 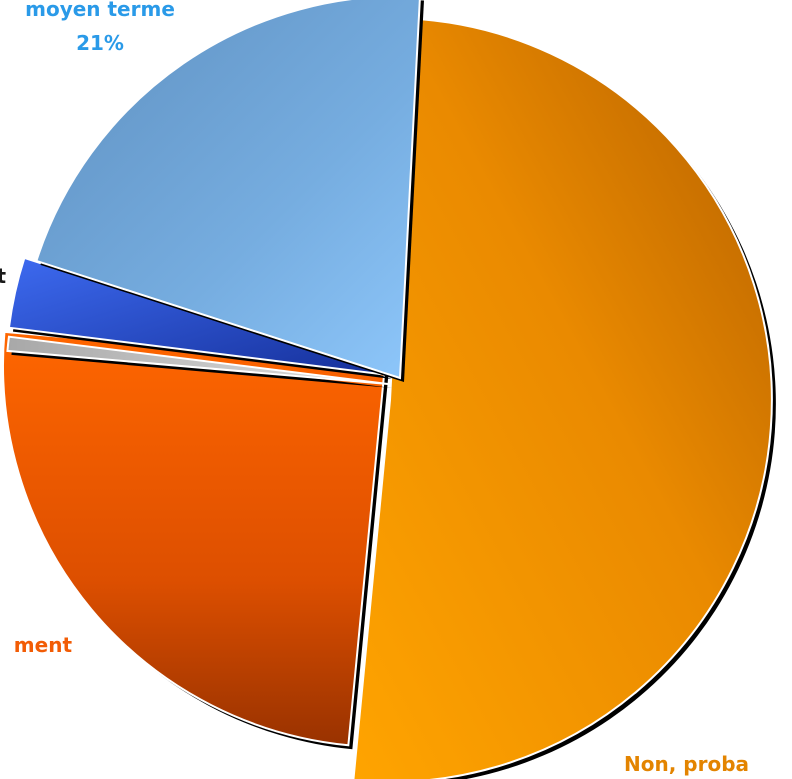 What do you see at coordinates (43, 645) in the screenshot?
I see `slice-label: ment` at bounding box center [43, 645].